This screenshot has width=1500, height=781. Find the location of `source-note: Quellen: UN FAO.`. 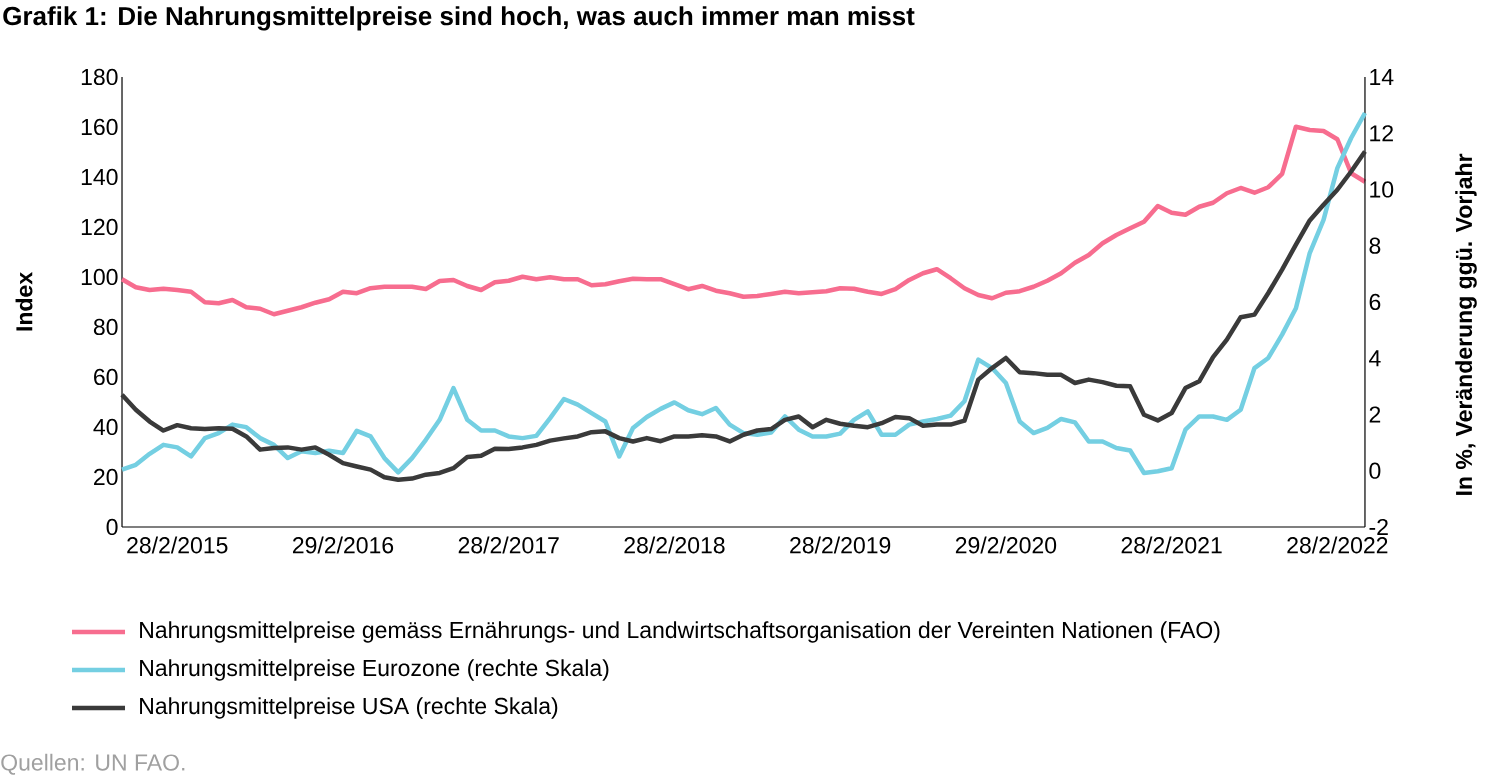

source-note: Quellen: UN FAO. is located at coordinates (93, 764).